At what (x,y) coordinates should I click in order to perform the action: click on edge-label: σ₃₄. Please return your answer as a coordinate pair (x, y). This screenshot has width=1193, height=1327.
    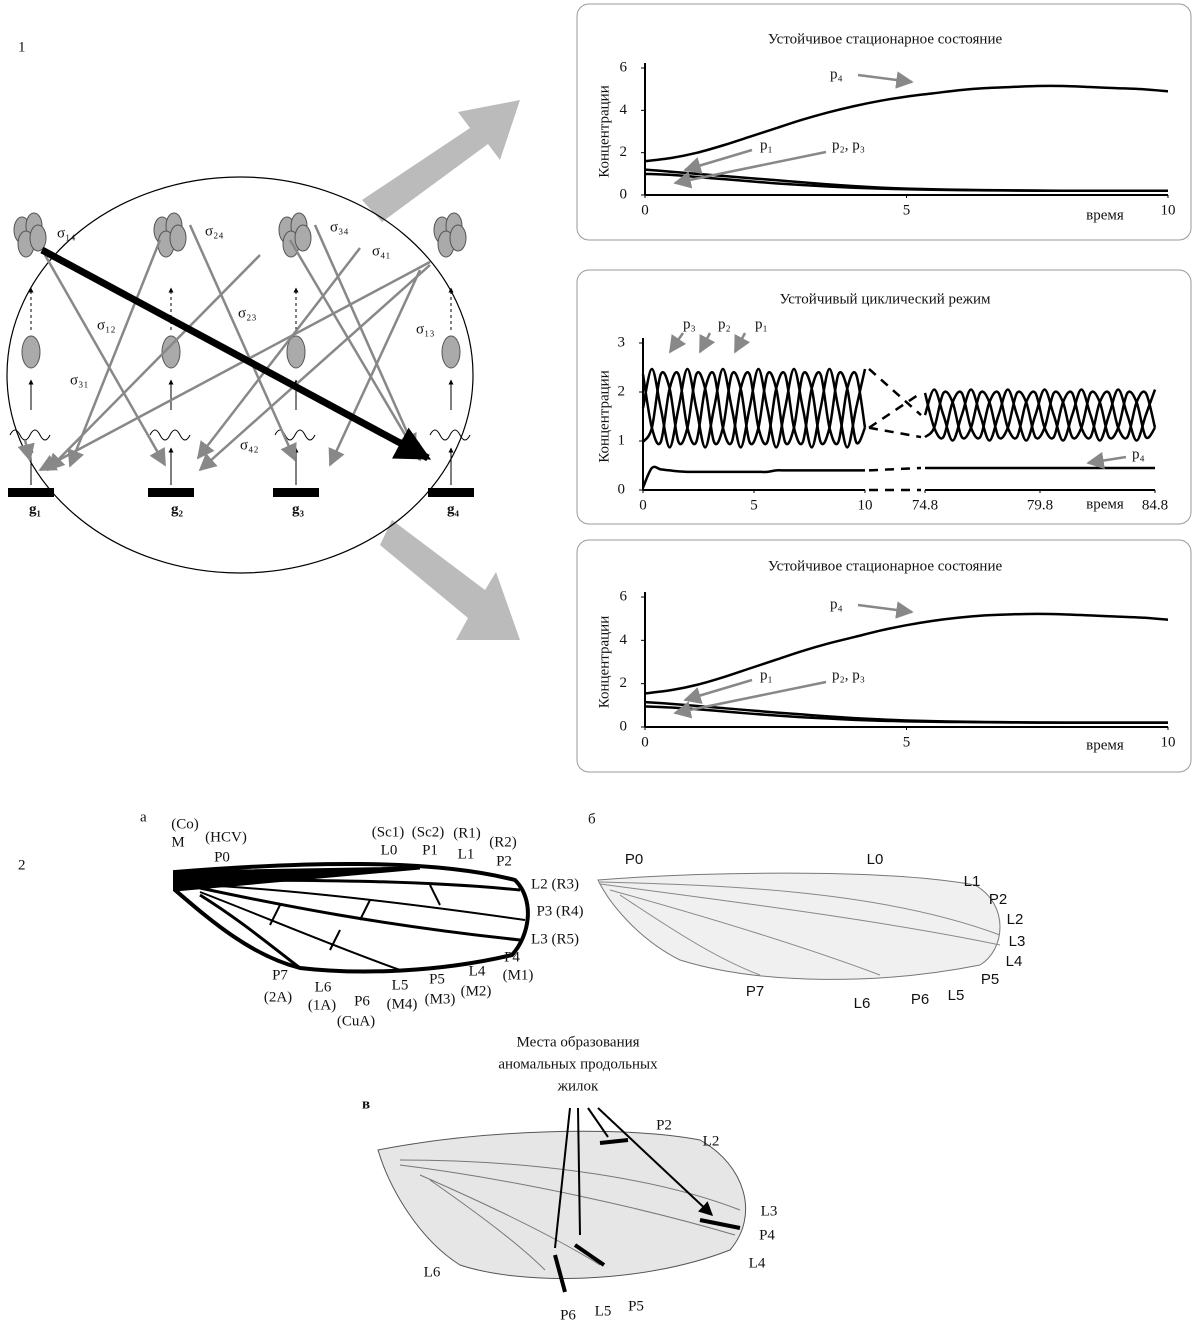
    Looking at the image, I should click on (339, 227).